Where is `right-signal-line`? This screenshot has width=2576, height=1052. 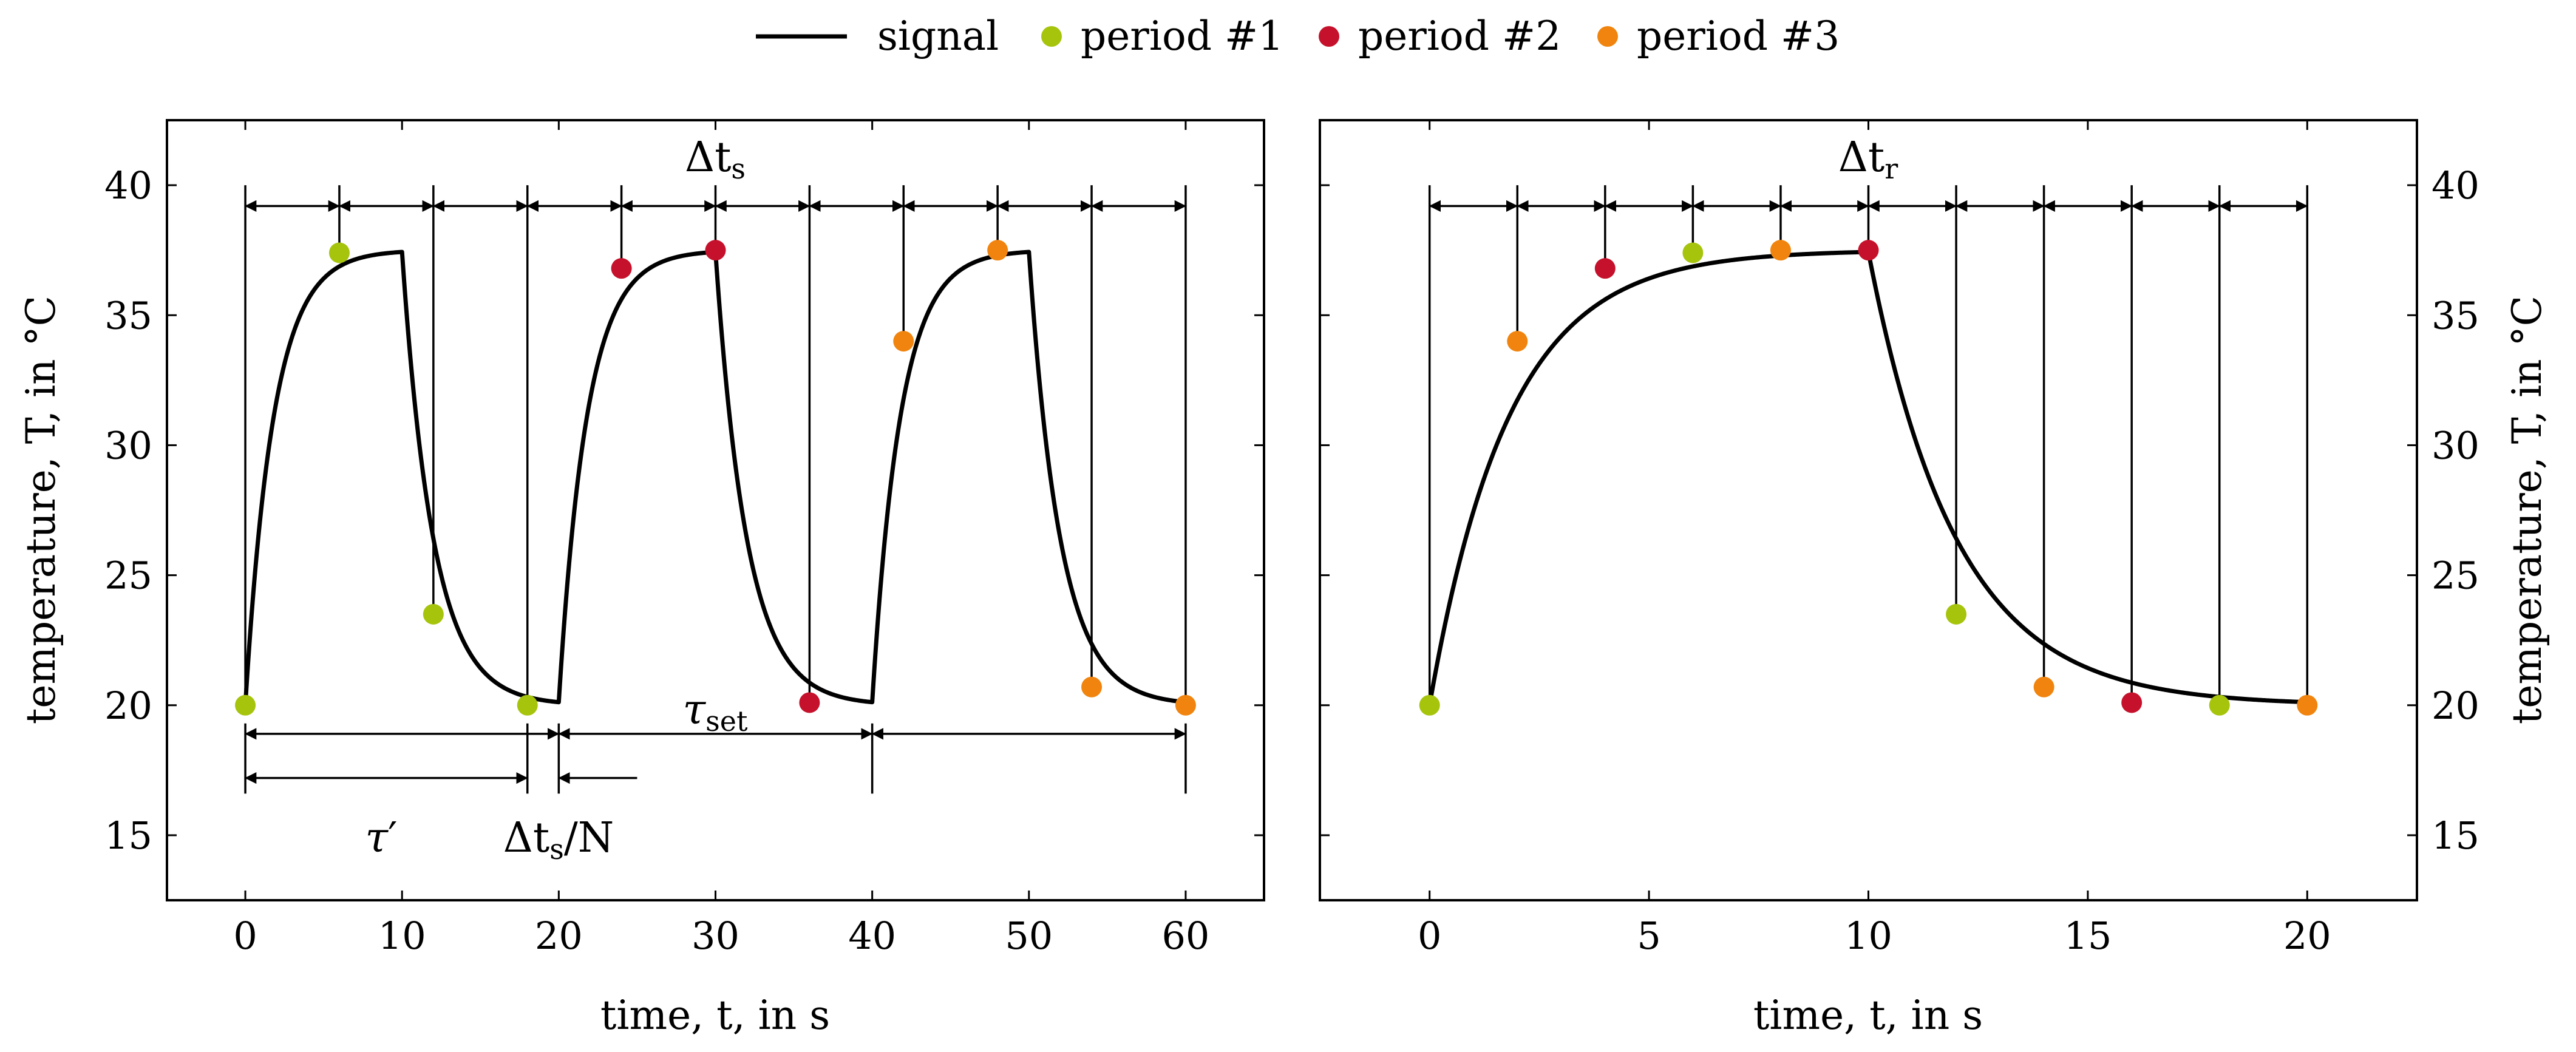
right-signal-line is located at coordinates (1868, 477).